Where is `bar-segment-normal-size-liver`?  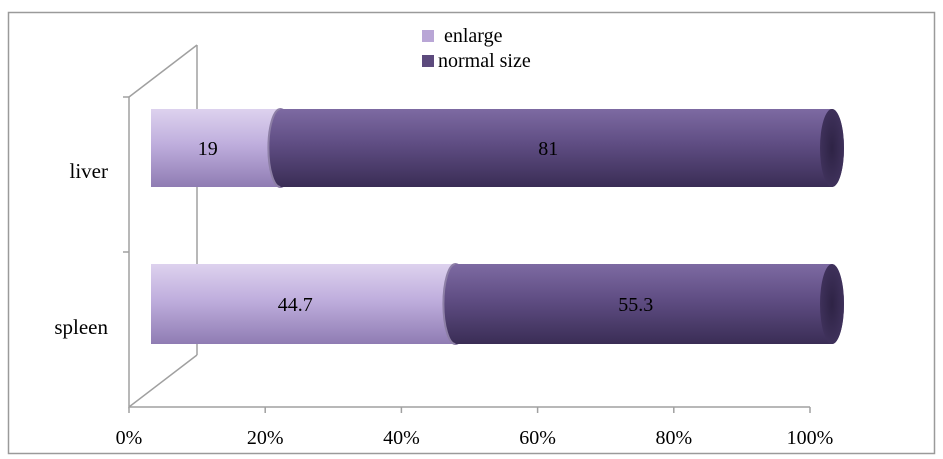 bar-segment-normal-size-liver is located at coordinates (562, 148).